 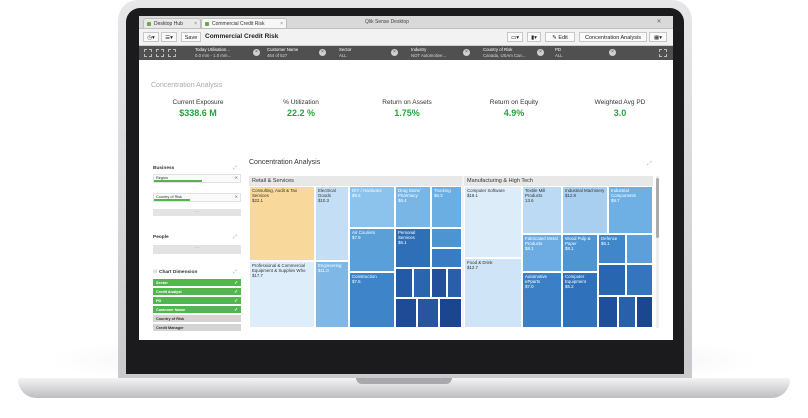 What do you see at coordinates (355, 181) in the screenshot?
I see `group-header-retail-services: Retail & Services` at bounding box center [355, 181].